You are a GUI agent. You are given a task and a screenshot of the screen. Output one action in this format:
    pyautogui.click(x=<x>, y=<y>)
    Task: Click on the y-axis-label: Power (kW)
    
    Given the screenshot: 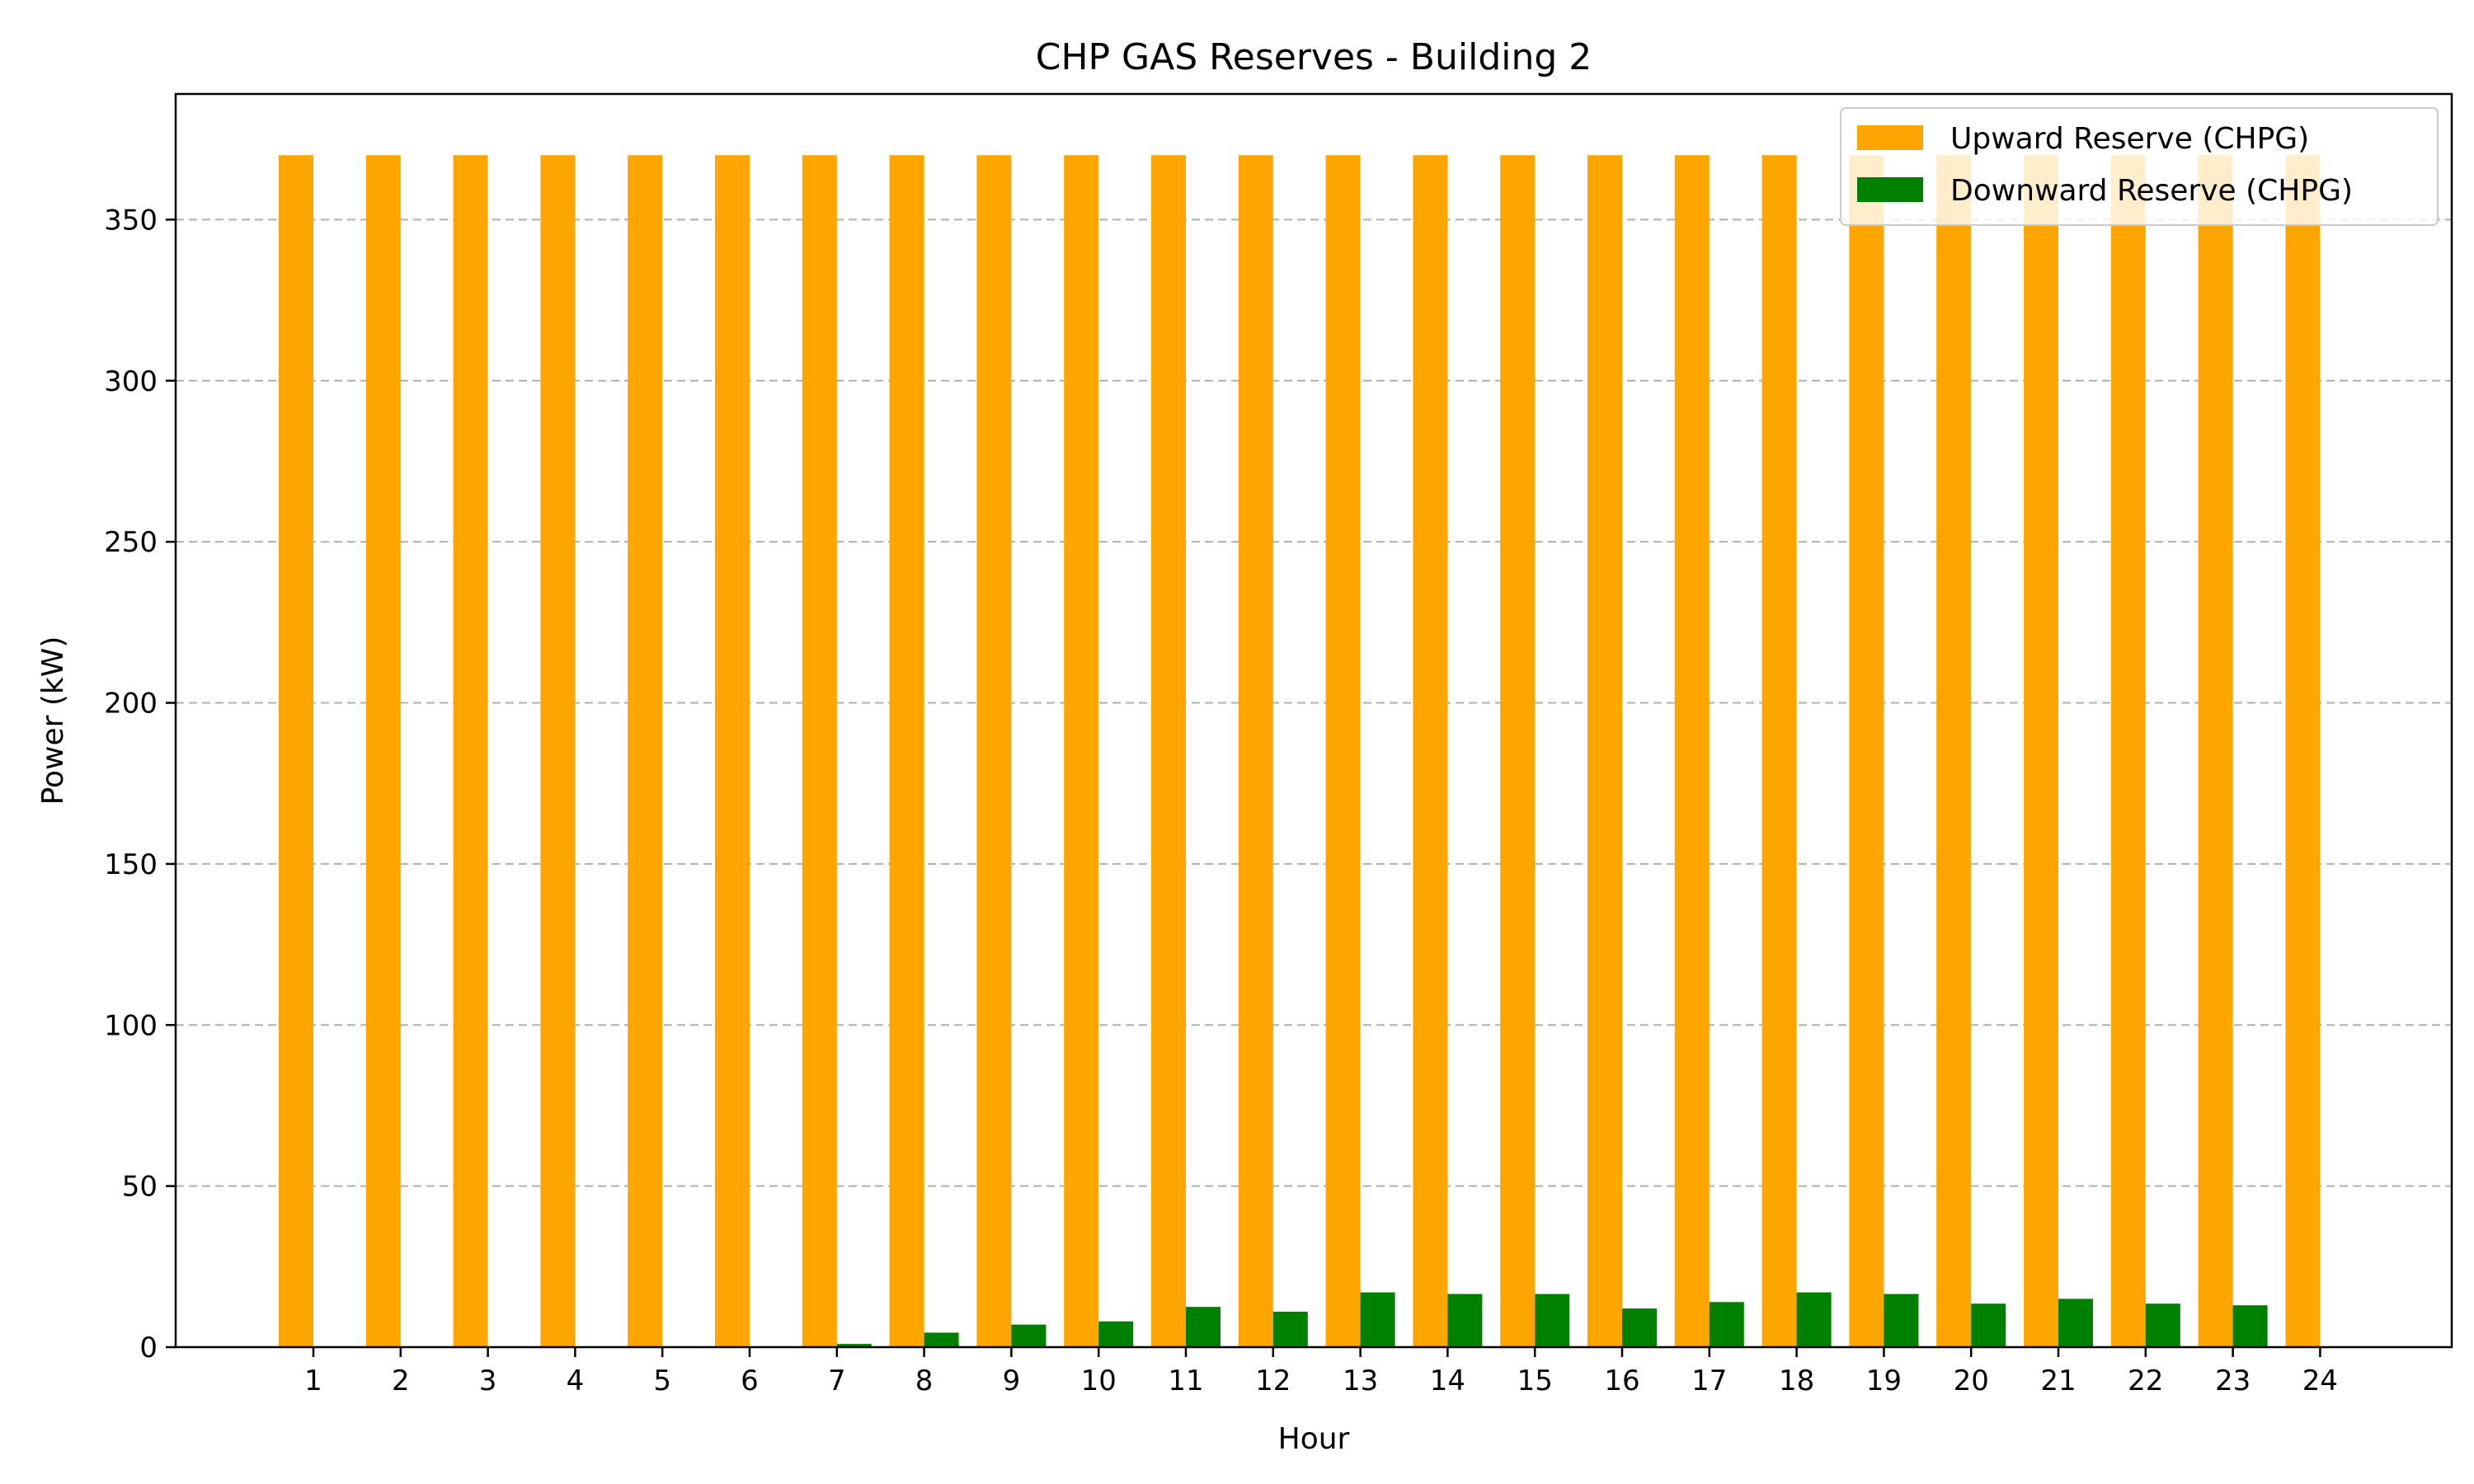 What is the action you would take?
    pyautogui.click(x=53, y=720)
    